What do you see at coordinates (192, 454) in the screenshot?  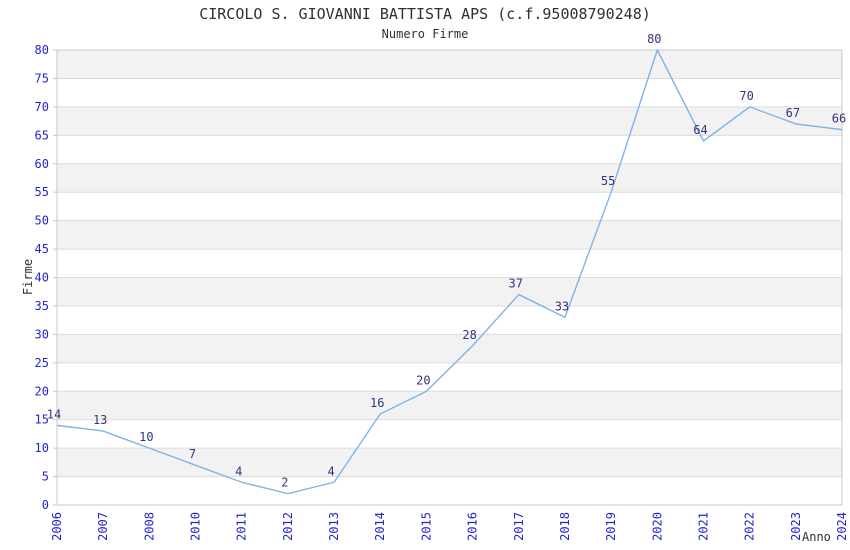 I see `data-label: 7` at bounding box center [192, 454].